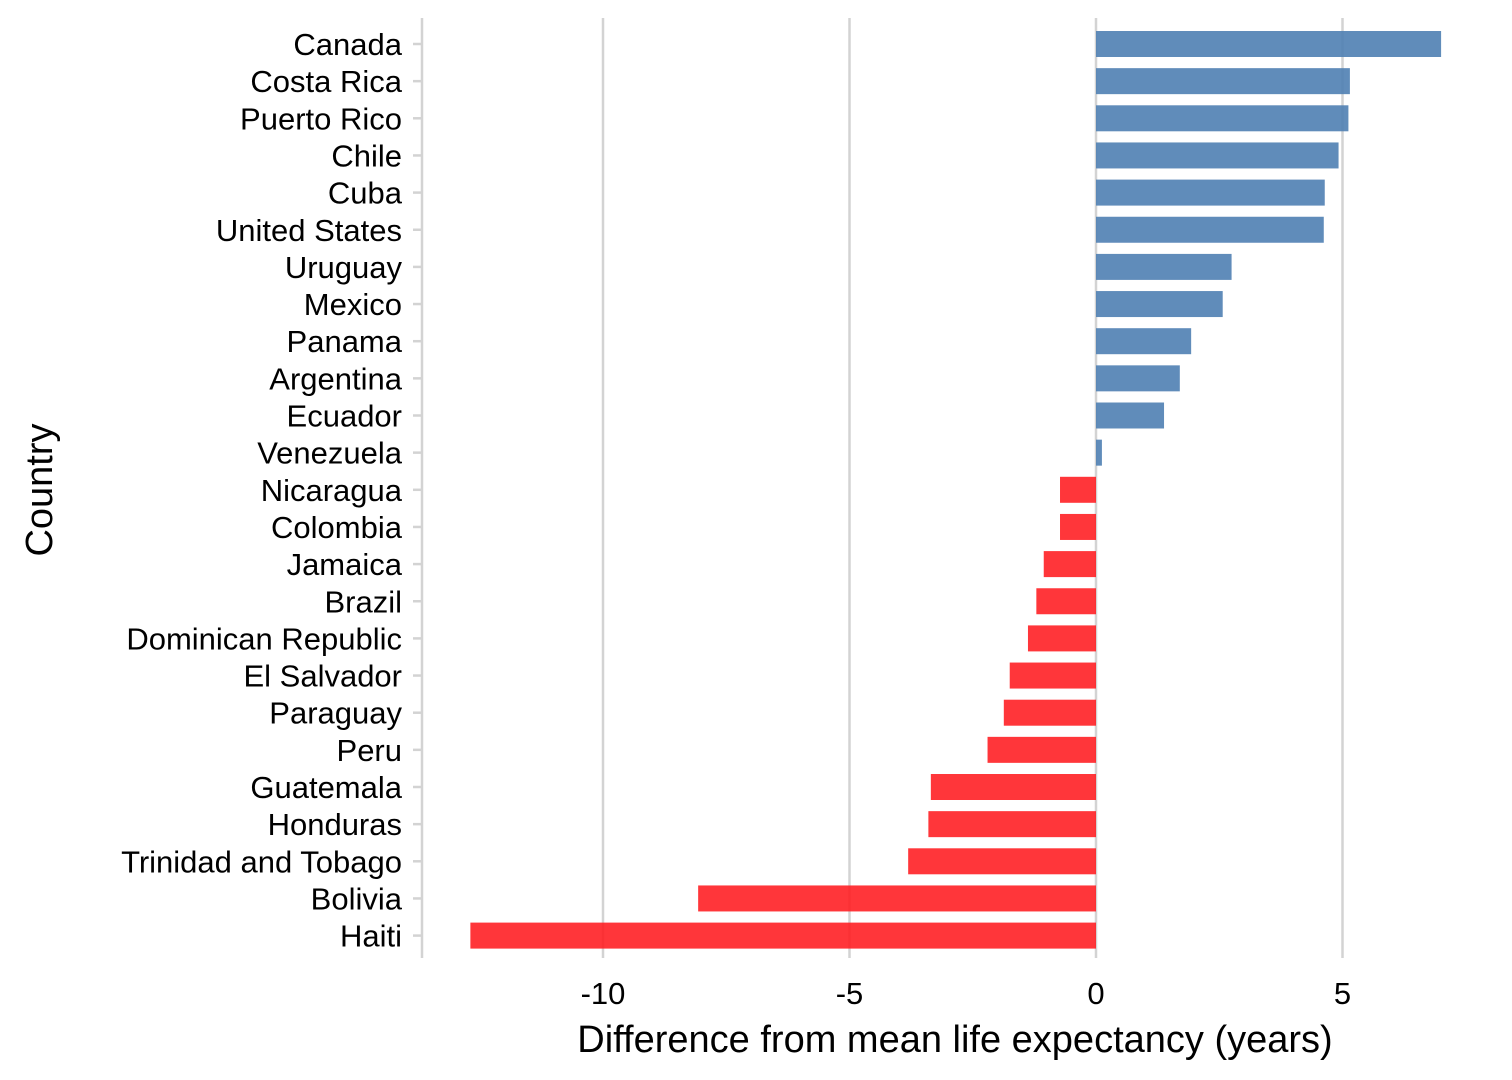 This screenshot has width=1512, height=1080. What do you see at coordinates (357, 898) in the screenshot?
I see `y-tick-label: Bolivia` at bounding box center [357, 898].